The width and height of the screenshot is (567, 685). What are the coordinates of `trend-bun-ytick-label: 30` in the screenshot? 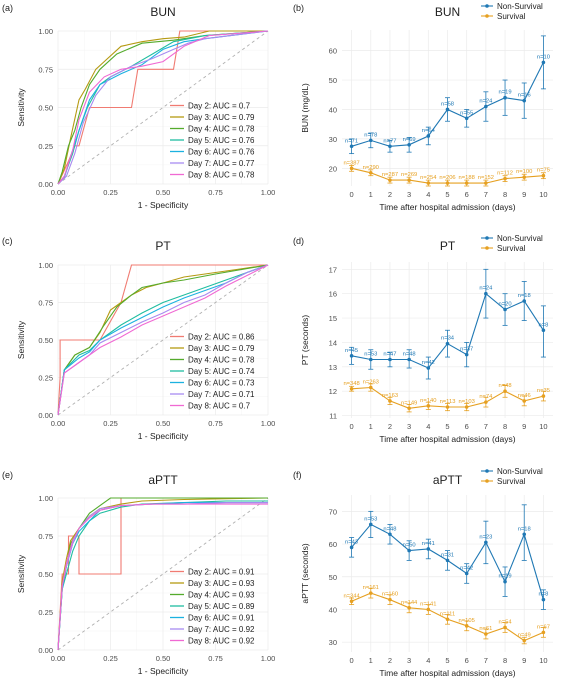 It's located at (333, 139).